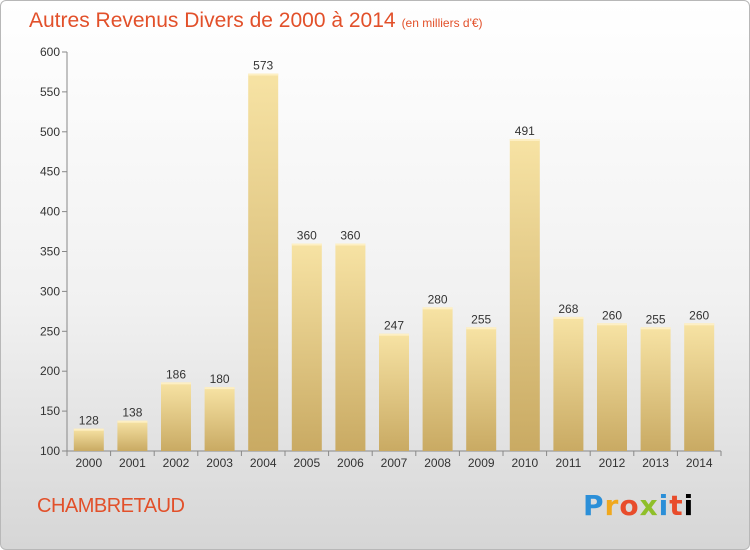 The image size is (750, 550). What do you see at coordinates (394, 463) in the screenshot?
I see `x-tick-label: 2007` at bounding box center [394, 463].